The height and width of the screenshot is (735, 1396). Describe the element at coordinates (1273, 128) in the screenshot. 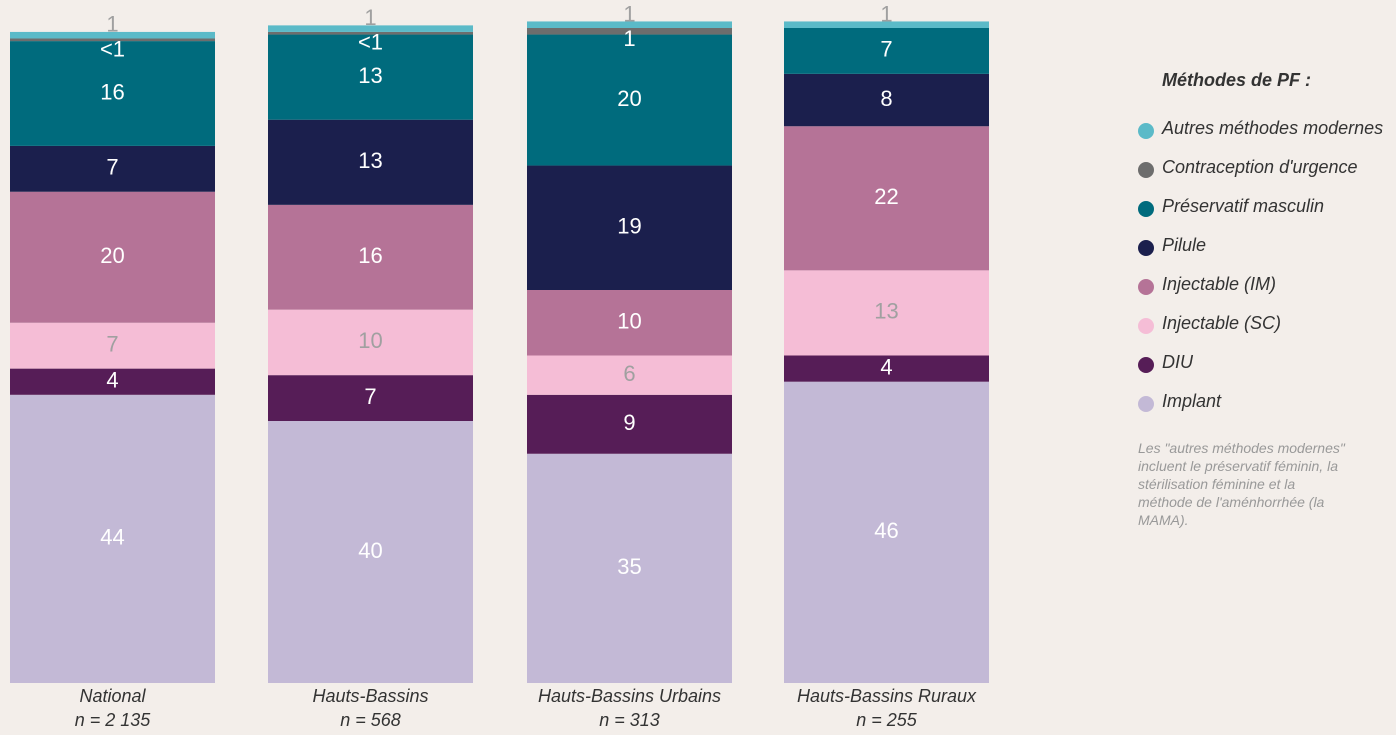

I see `legend-label: Autres méthodes modernes` at that location.